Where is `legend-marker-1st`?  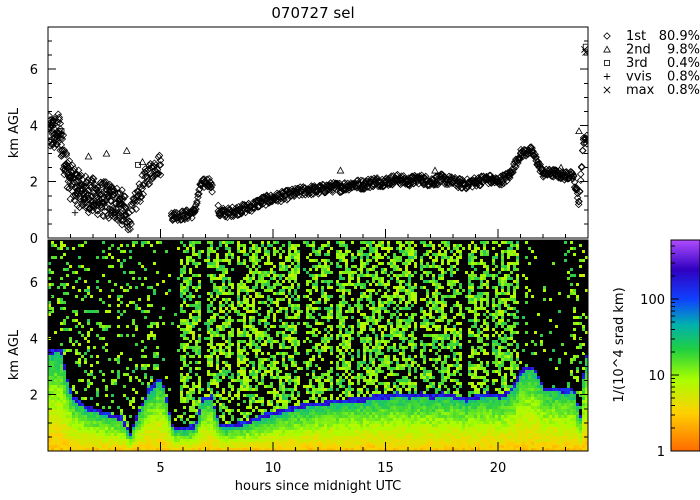
legend-marker-1st is located at coordinates (607, 36).